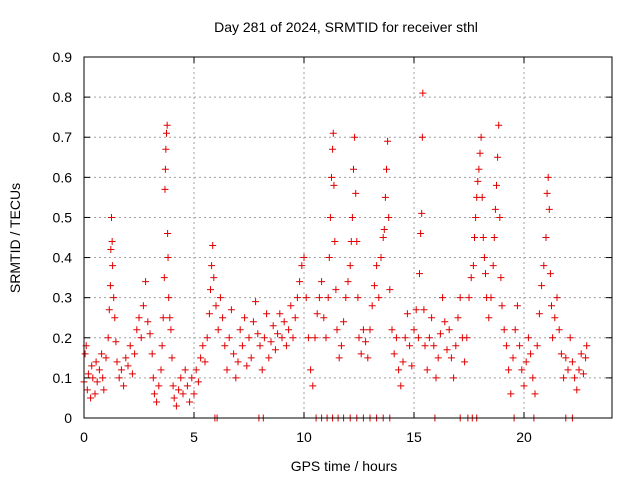 Image resolution: width=640 pixels, height=480 pixels. I want to click on y-tick-label: 0.1, so click(63, 378).